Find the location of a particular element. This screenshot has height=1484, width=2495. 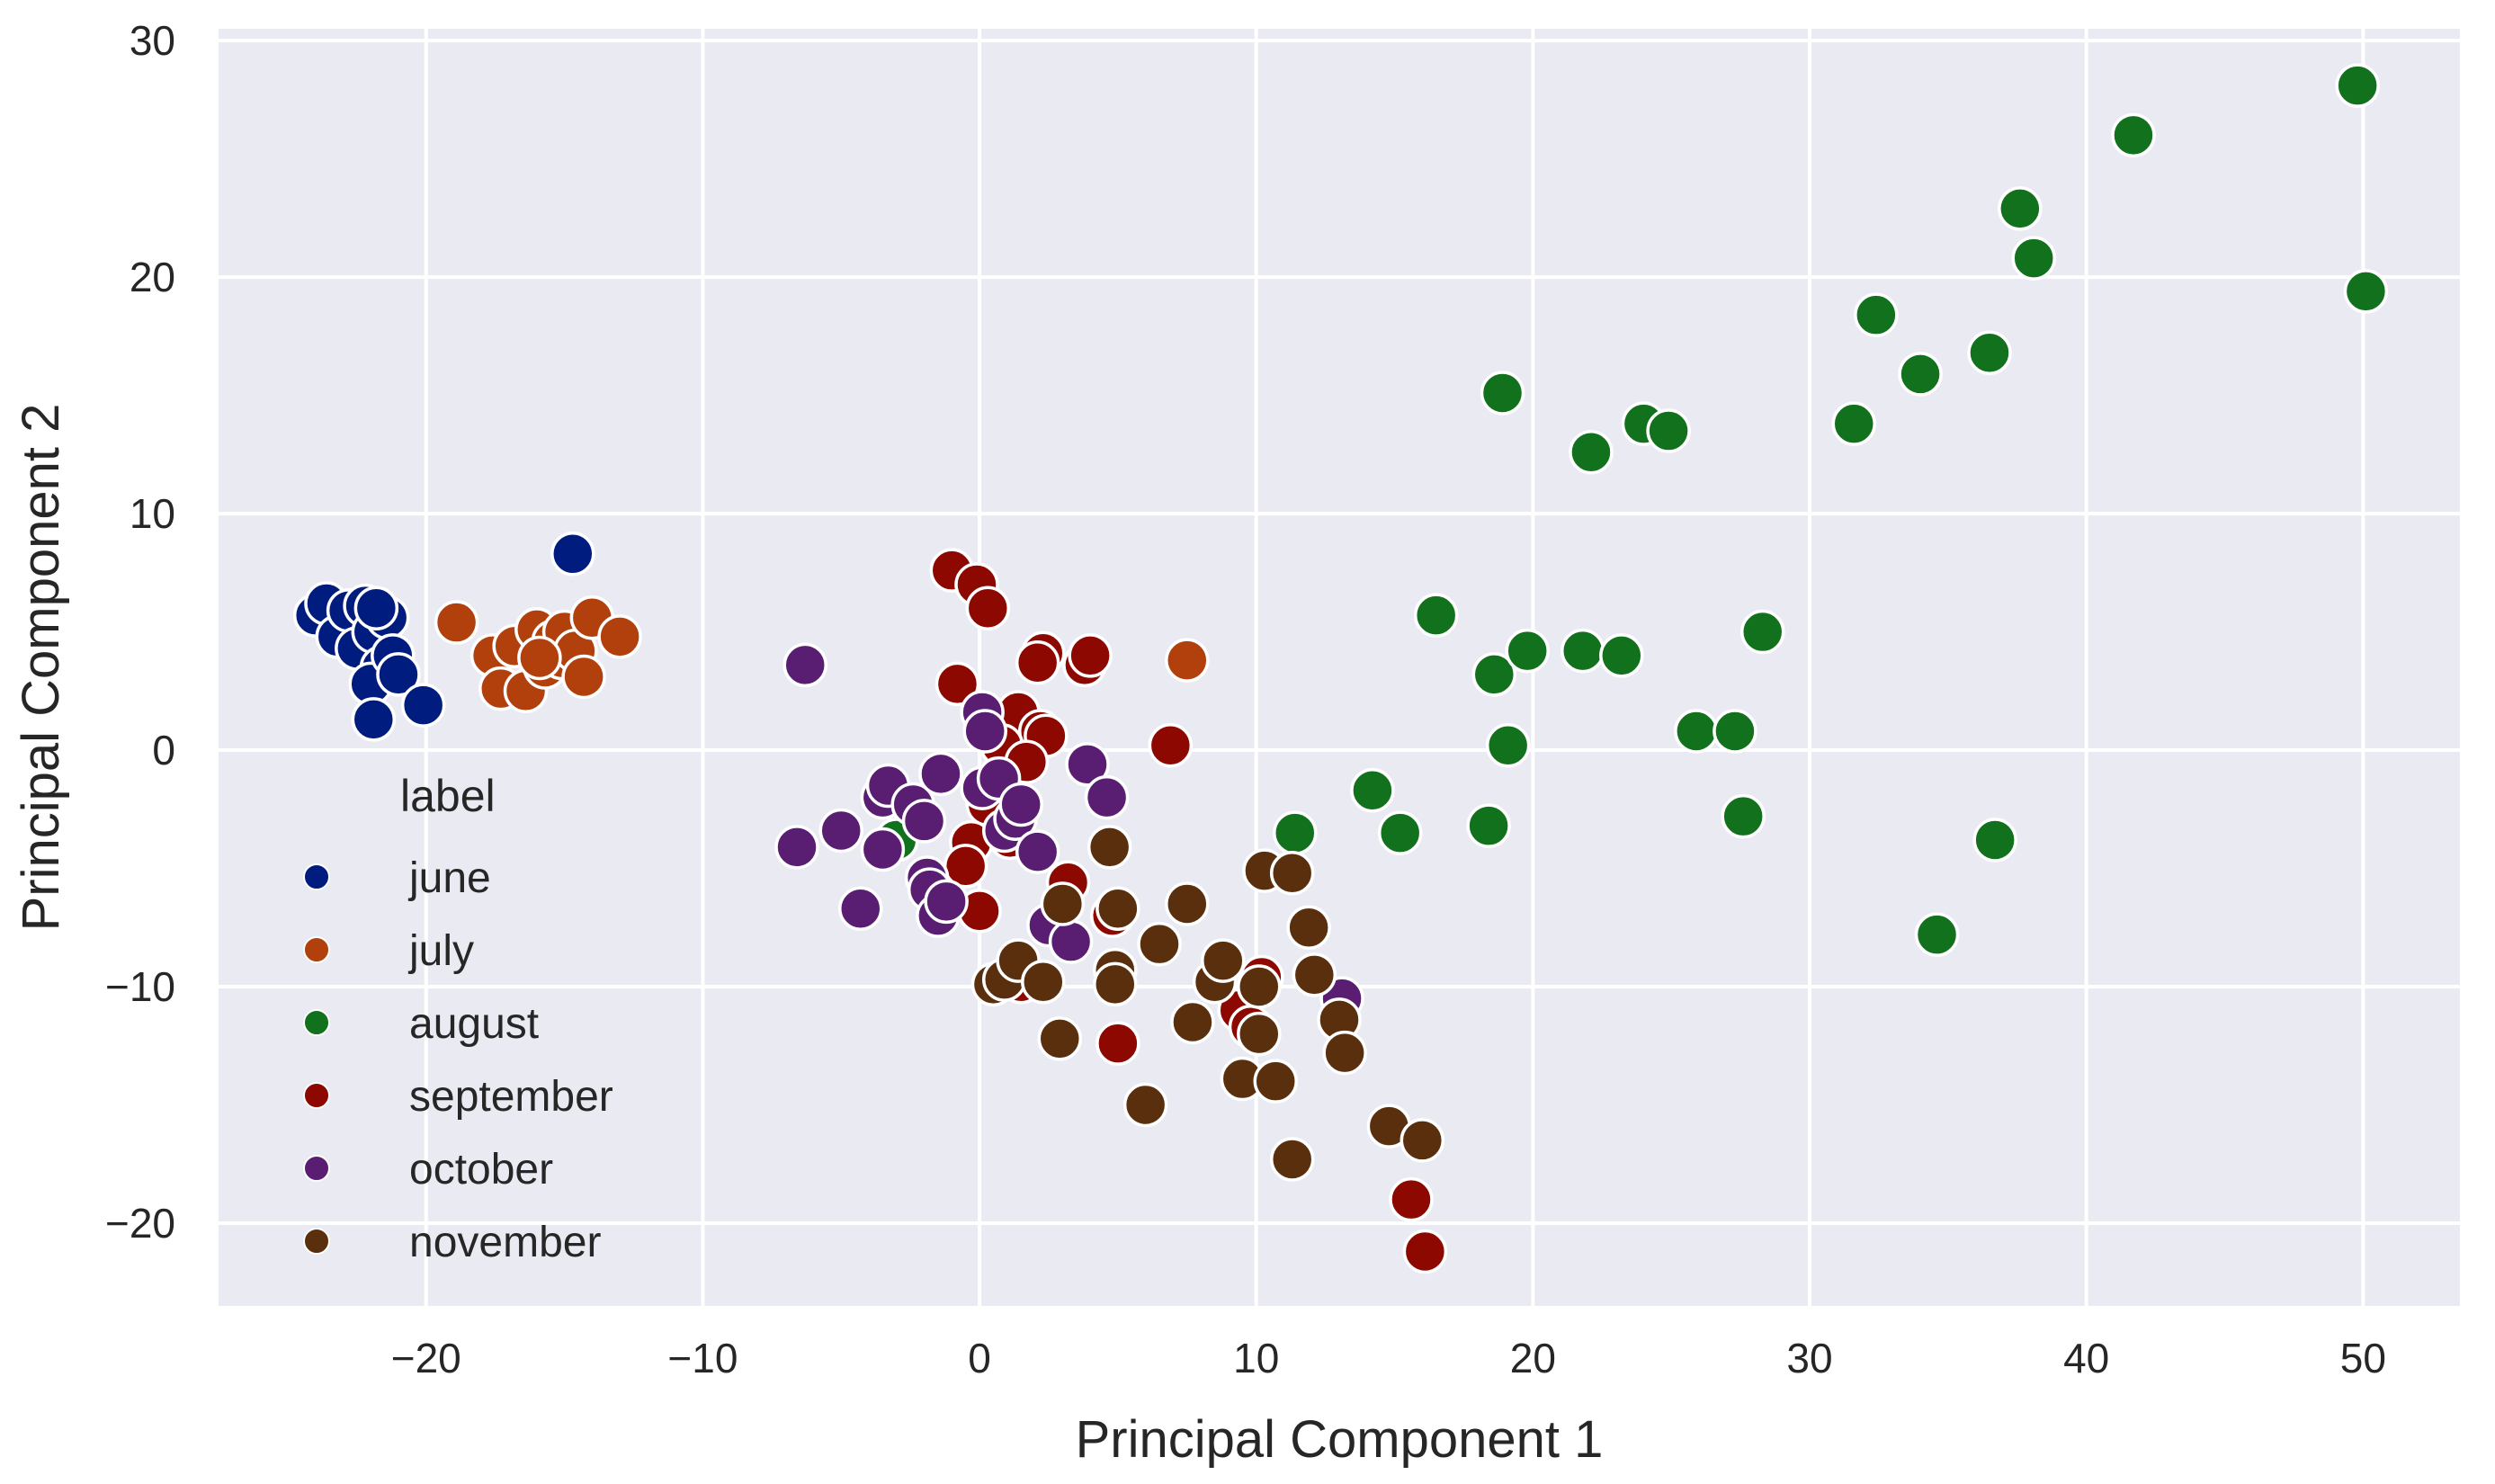

legend-marker-november is located at coordinates (316, 1241).